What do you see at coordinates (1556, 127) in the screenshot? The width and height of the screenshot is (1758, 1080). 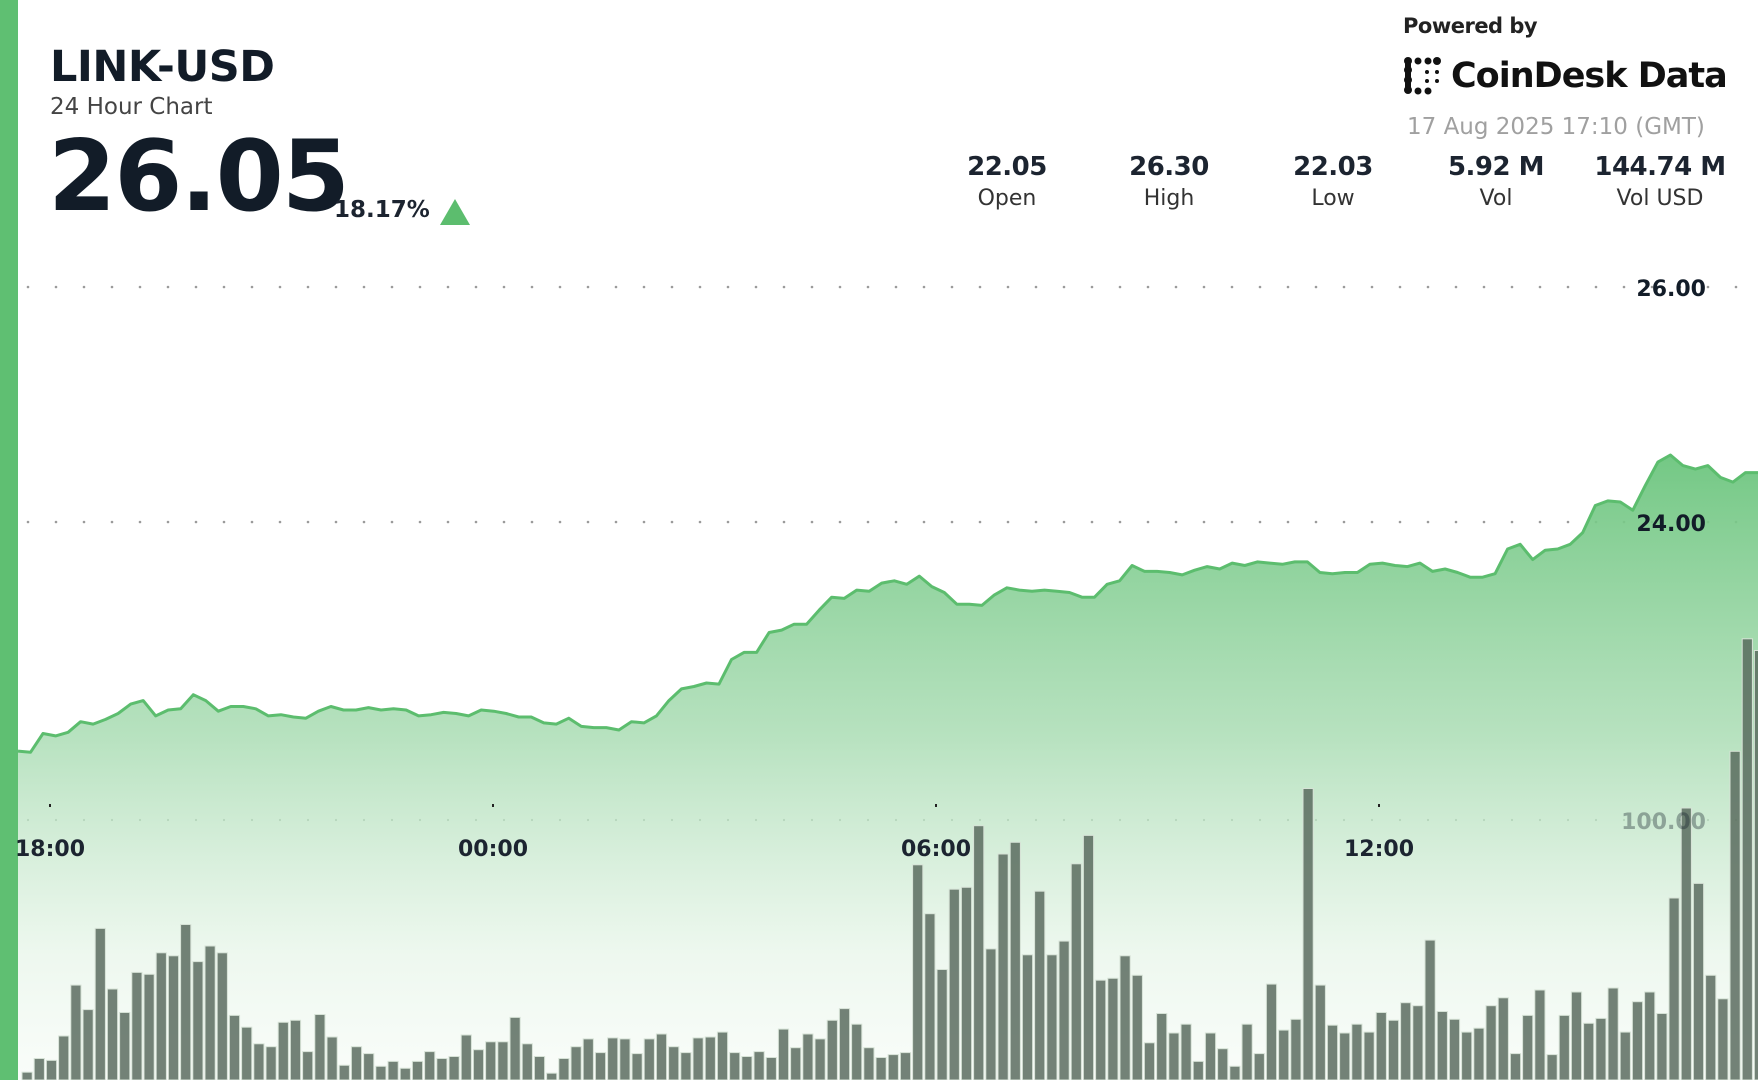 I see `timestamp: 17 Aug 2025 17:10 (GMT)` at bounding box center [1556, 127].